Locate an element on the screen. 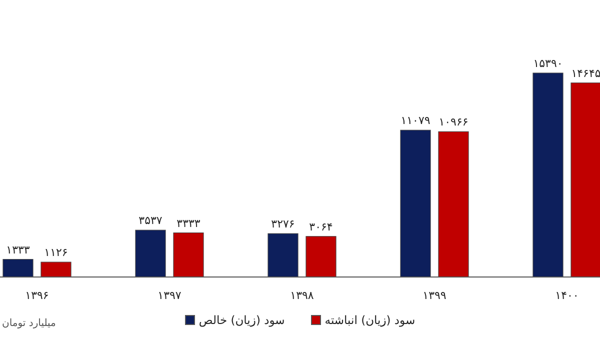 This screenshot has width=600, height=343. data-label: ۳۳۳۳ is located at coordinates (188, 223).